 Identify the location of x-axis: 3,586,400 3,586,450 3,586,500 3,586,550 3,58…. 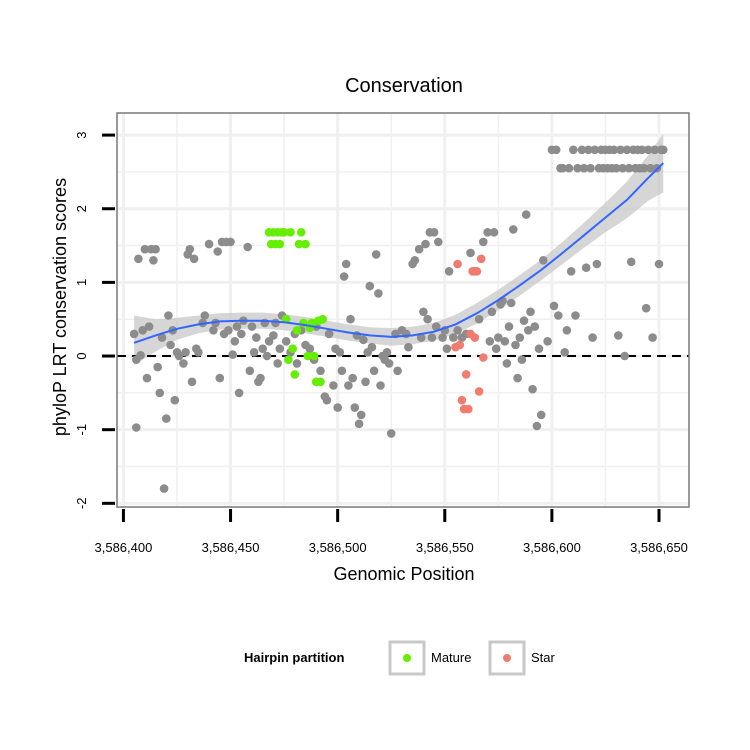
(391, 532).